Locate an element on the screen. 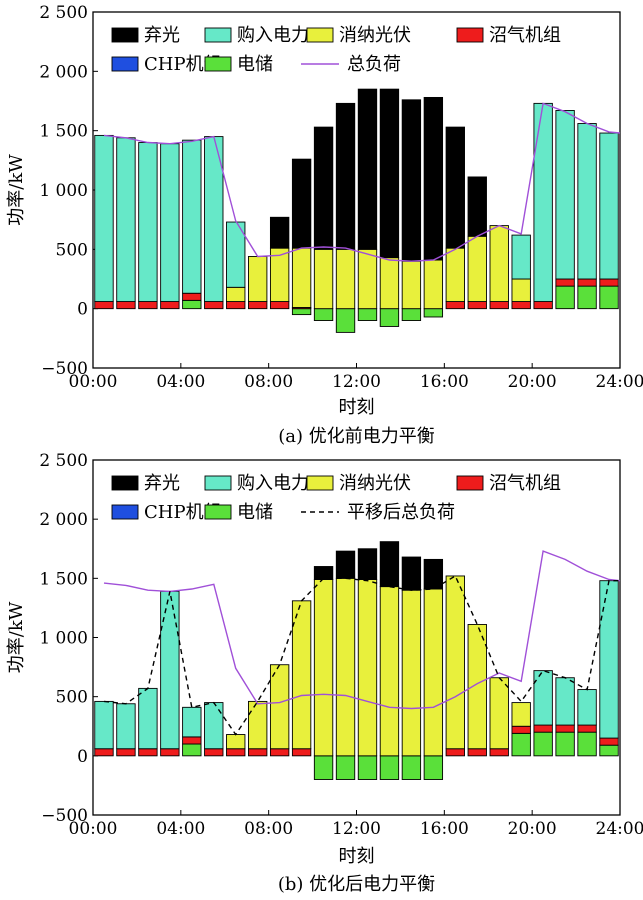 The height and width of the screenshot is (900, 643). x-tick-label: 08:00 is located at coordinates (268, 382).